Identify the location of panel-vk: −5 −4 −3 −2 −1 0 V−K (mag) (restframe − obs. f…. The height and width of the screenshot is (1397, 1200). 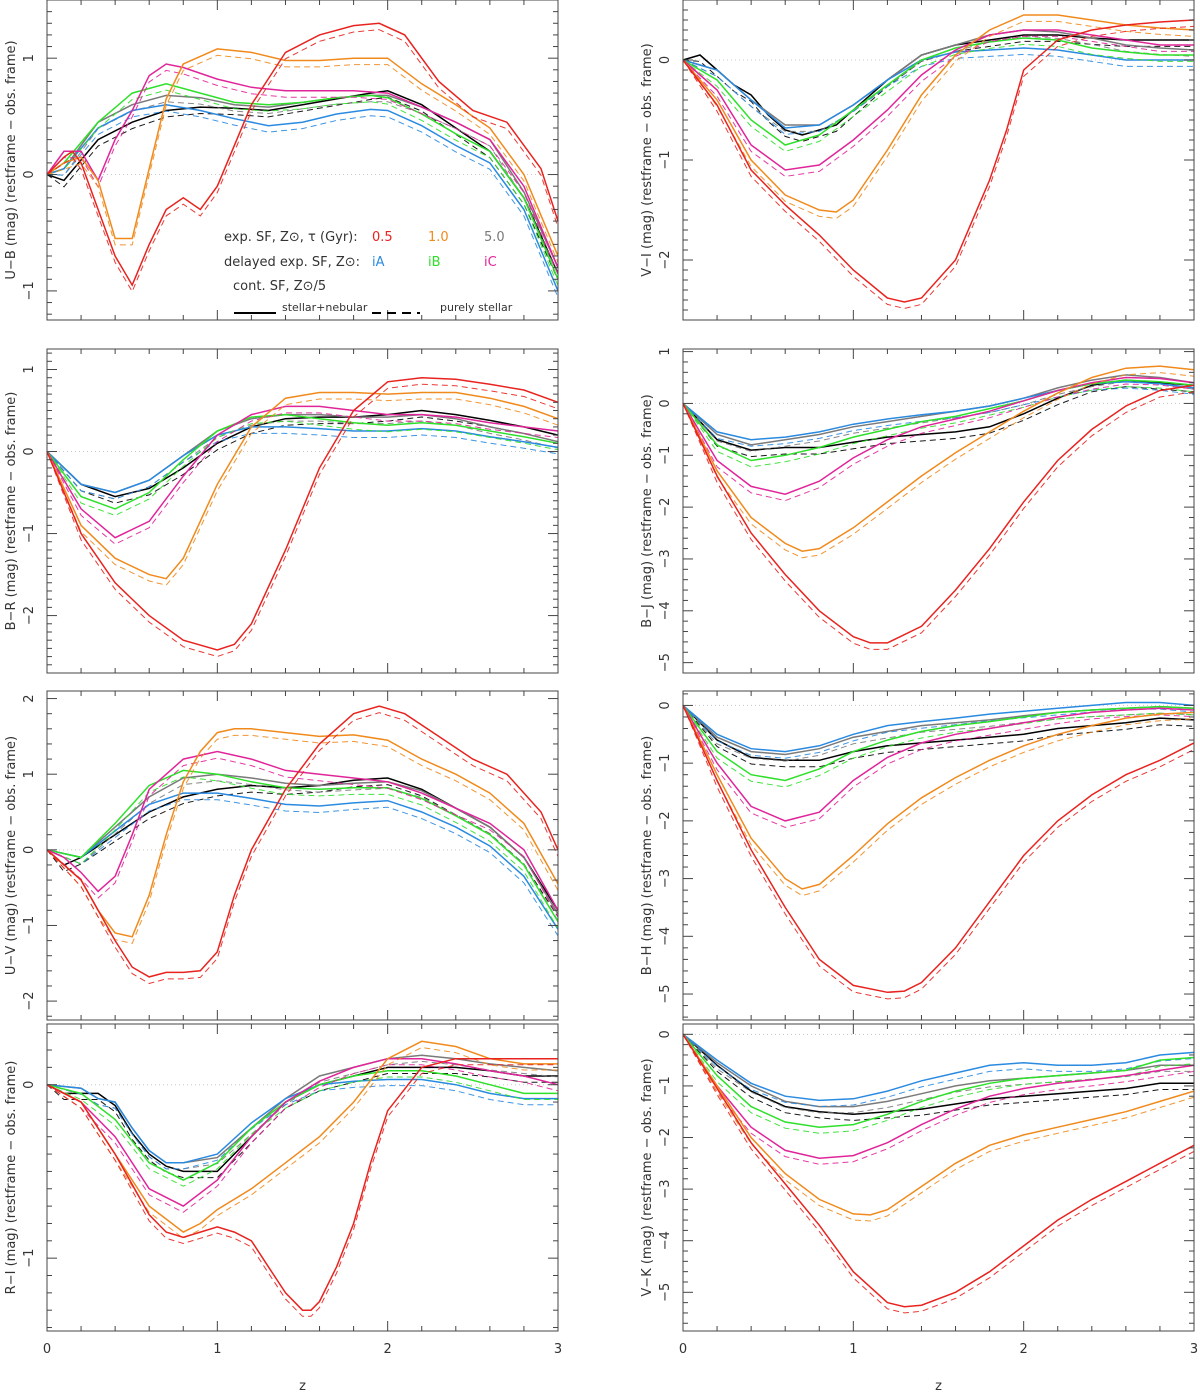
(919, 1208).